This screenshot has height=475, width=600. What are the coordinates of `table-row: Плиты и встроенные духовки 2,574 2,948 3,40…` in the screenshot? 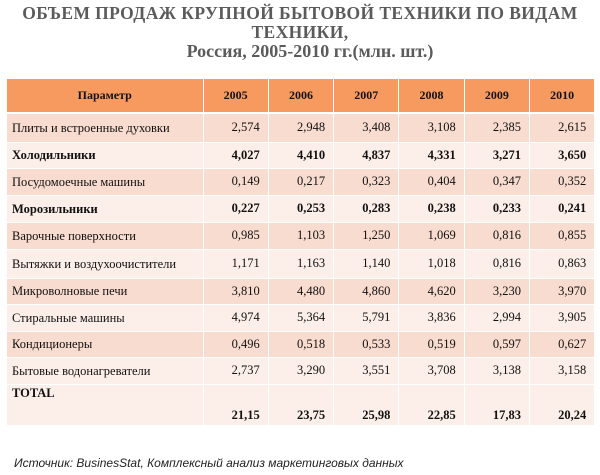 It's located at (301, 128).